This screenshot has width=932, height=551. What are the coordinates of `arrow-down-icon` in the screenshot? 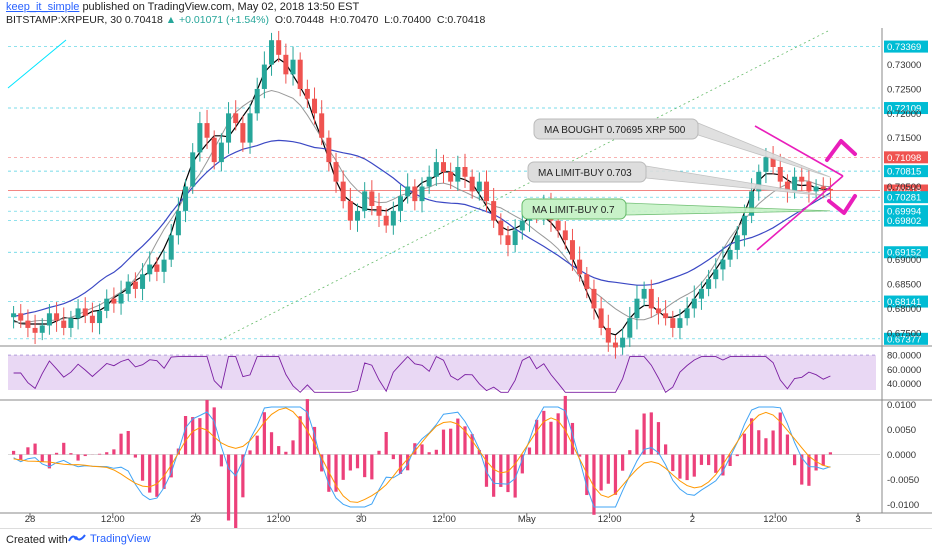 It's located at (842, 204).